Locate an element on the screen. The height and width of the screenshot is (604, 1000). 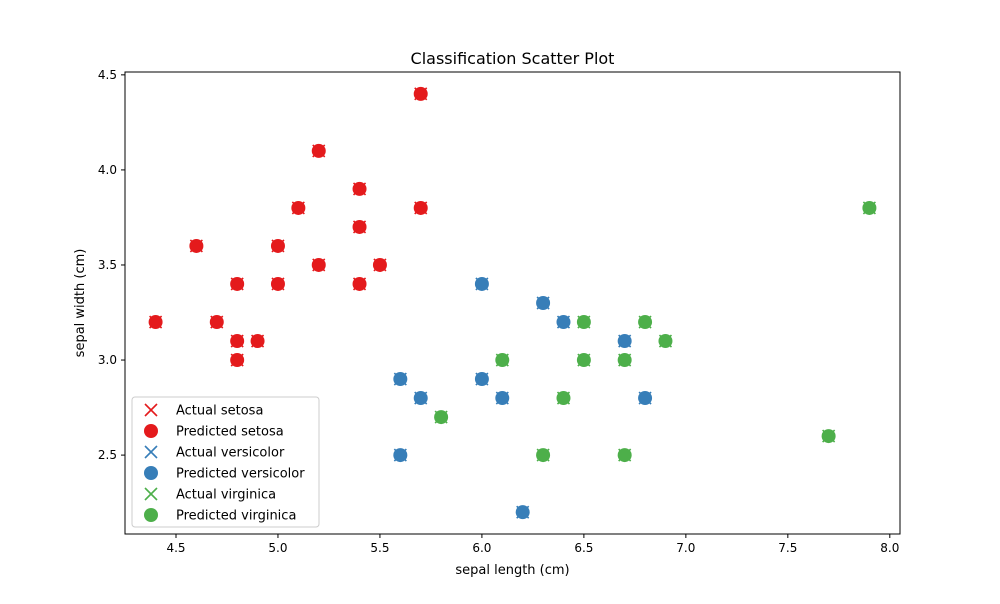
y-tick-label: 3.5 is located at coordinates (107, 265).